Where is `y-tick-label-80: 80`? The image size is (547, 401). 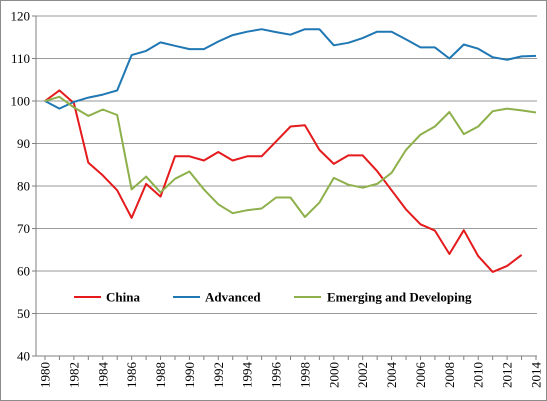
y-tick-label-80: 80 is located at coordinates (23, 186).